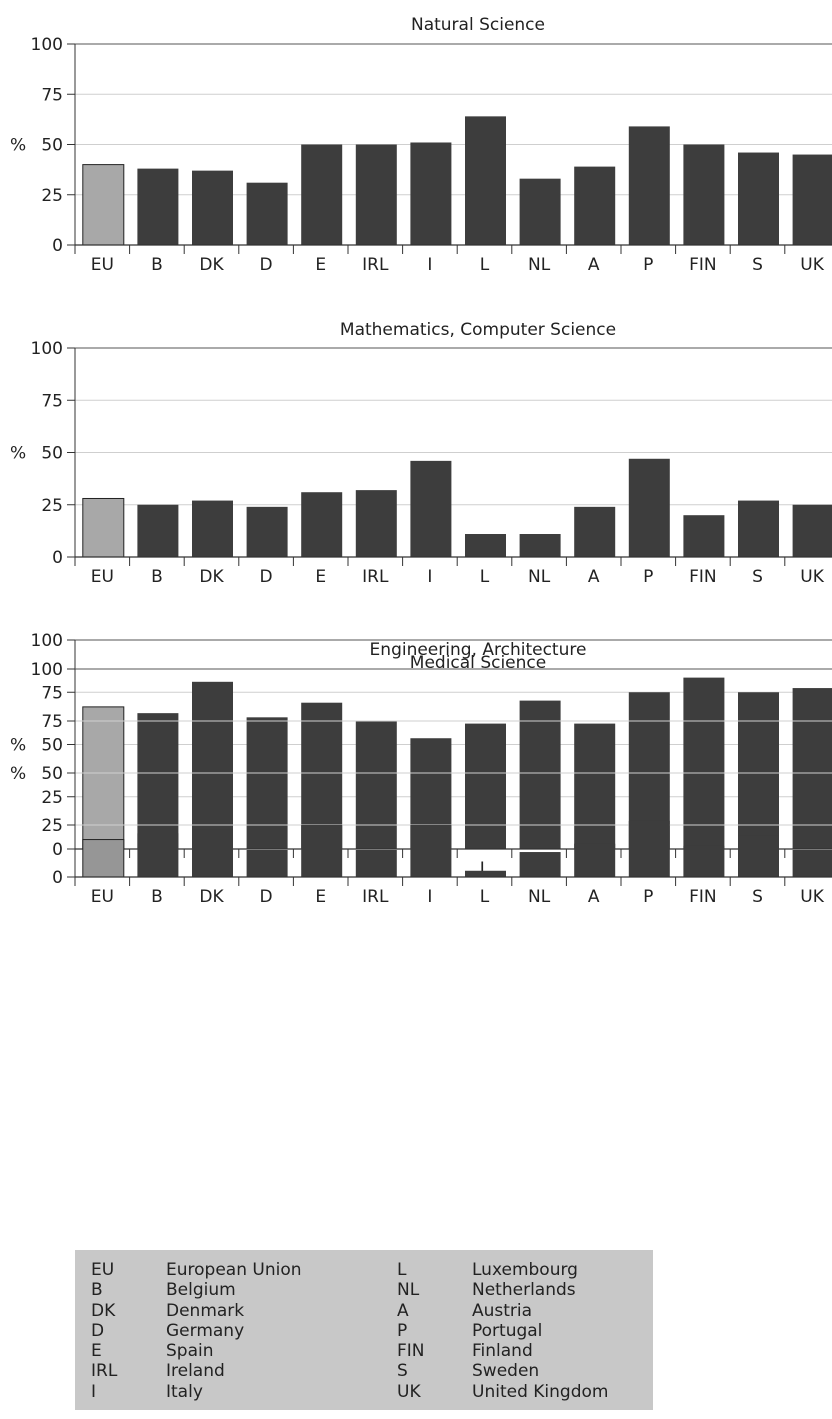 Image resolution: width=832 pixels, height=1419 pixels. What do you see at coordinates (102, 897) in the screenshot?
I see `x-tick-label: EU` at bounding box center [102, 897].